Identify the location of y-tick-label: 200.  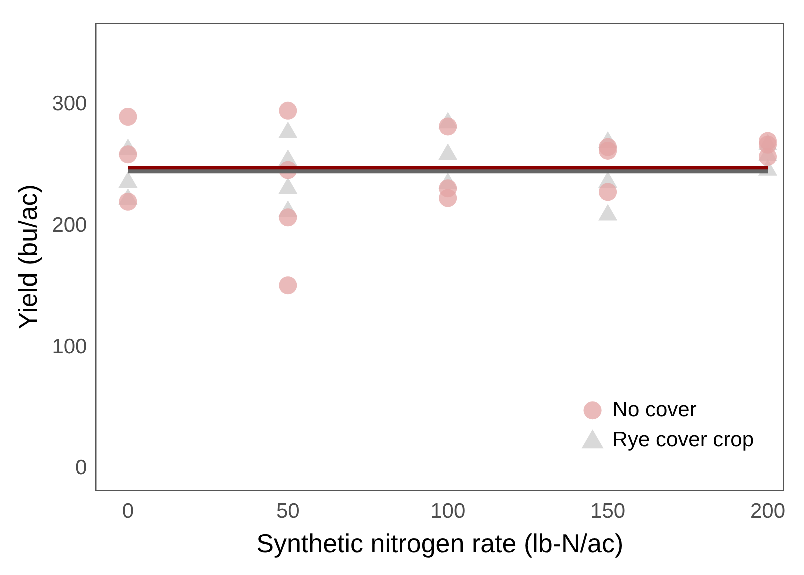
(70, 225).